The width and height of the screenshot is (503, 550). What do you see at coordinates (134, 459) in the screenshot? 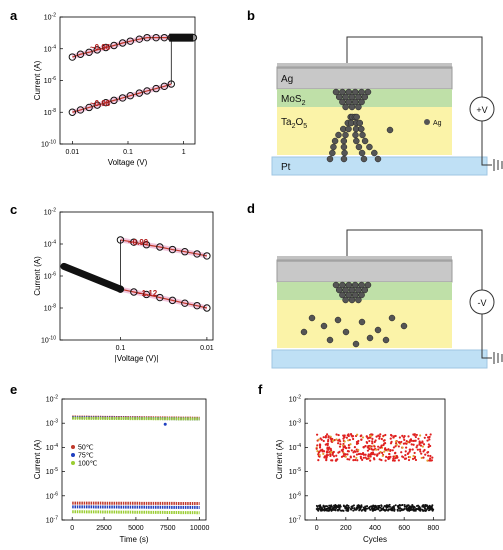
I see `plot-frame-e` at bounding box center [134, 459].